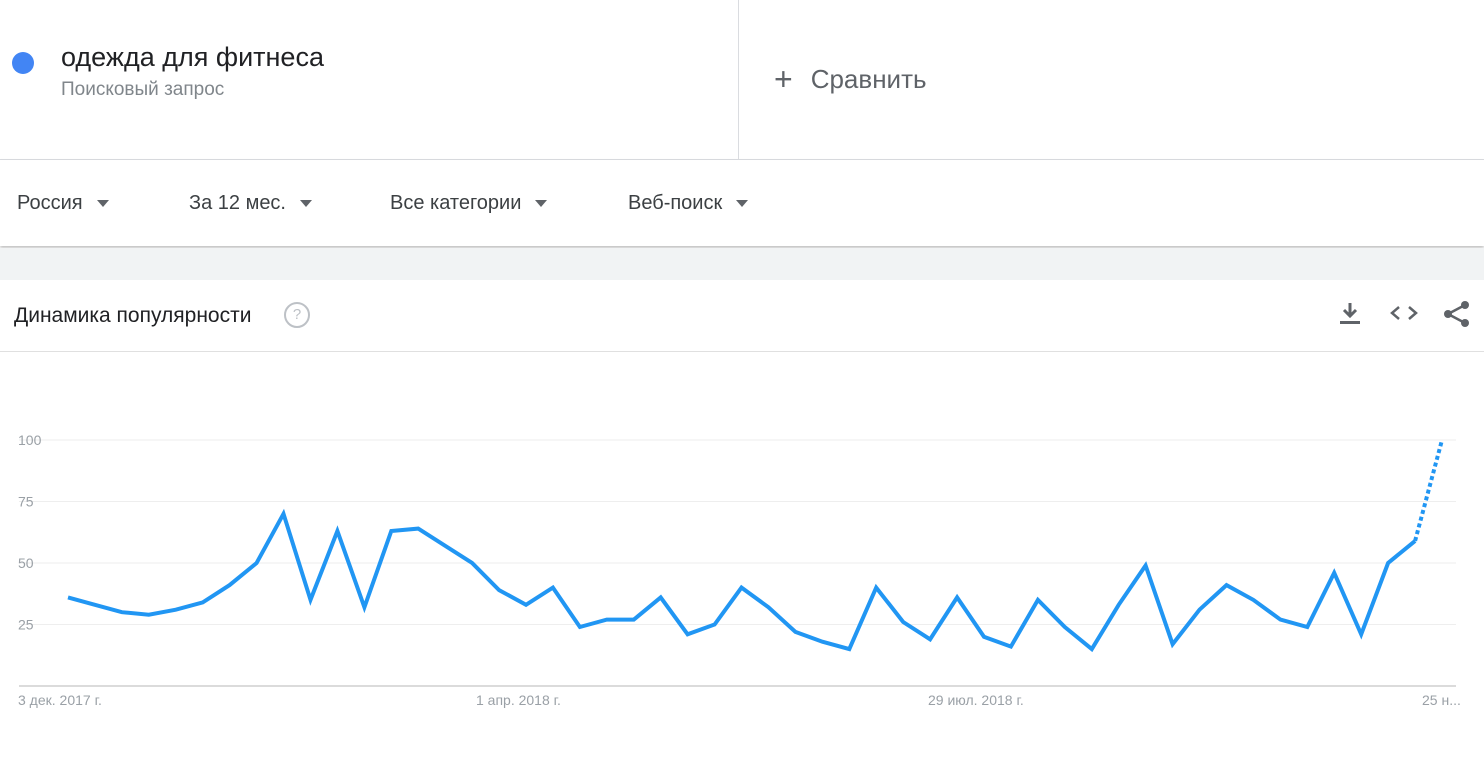 The width and height of the screenshot is (1484, 768). I want to click on y-tick-label-25: 25, so click(26, 625).